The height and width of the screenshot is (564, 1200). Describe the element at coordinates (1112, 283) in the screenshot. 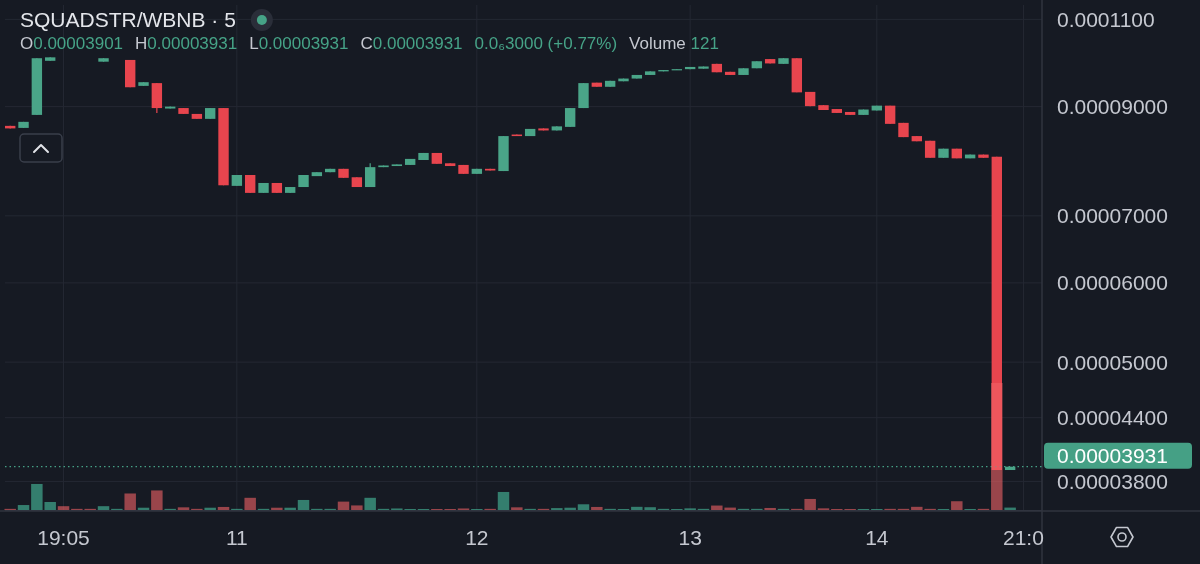

I see `y-tick-label: 0.00006000` at that location.